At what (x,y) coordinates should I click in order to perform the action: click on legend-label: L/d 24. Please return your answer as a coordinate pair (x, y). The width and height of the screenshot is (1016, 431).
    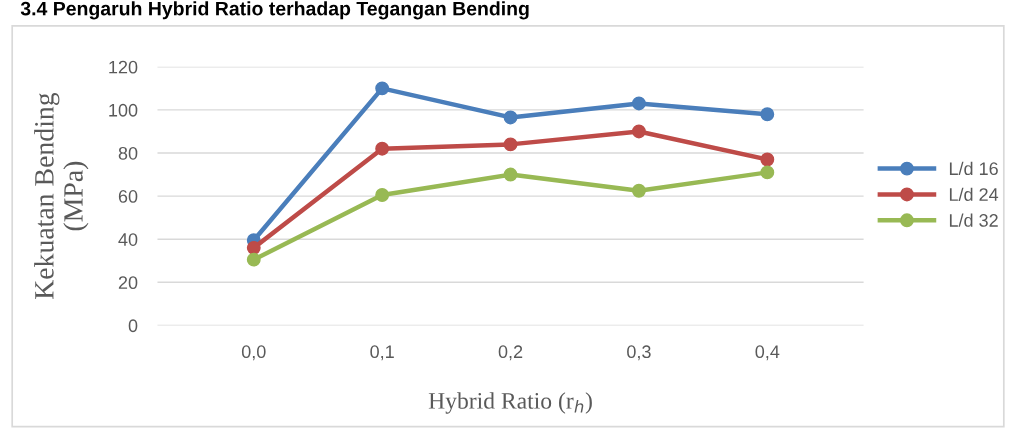
    Looking at the image, I should click on (974, 194).